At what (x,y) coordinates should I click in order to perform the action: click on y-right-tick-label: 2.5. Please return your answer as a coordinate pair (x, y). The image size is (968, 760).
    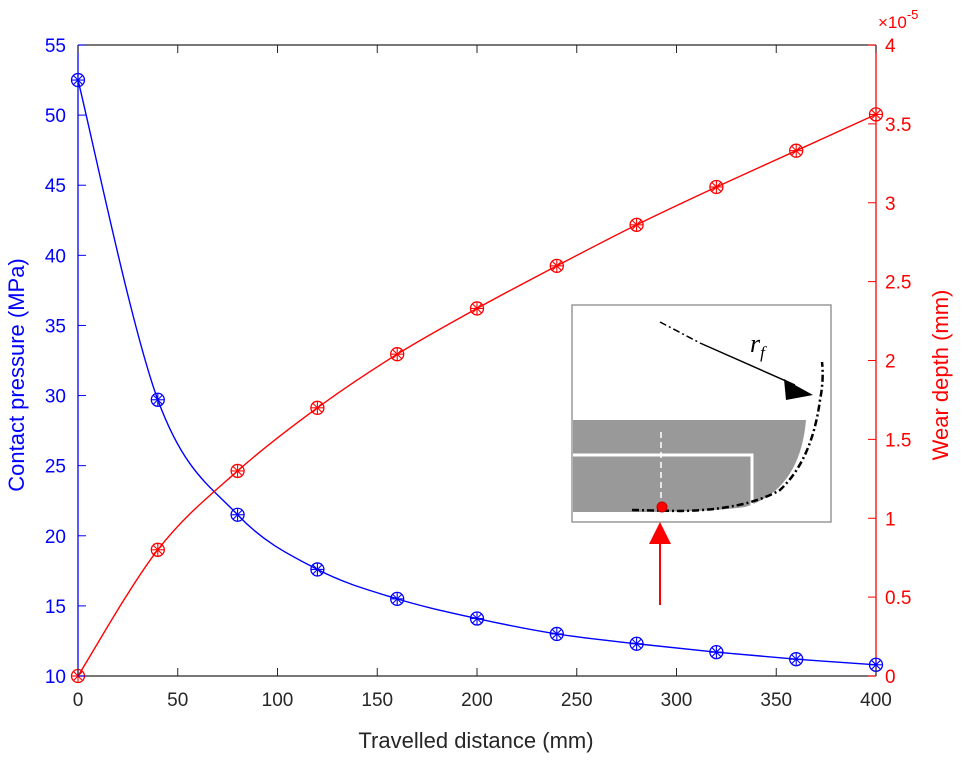
    Looking at the image, I should click on (898, 283).